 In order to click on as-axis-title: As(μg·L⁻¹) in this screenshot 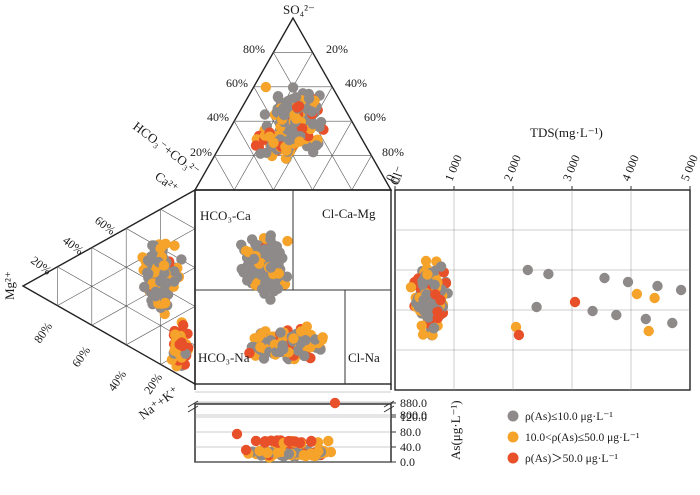, I will do `click(455, 430)`.